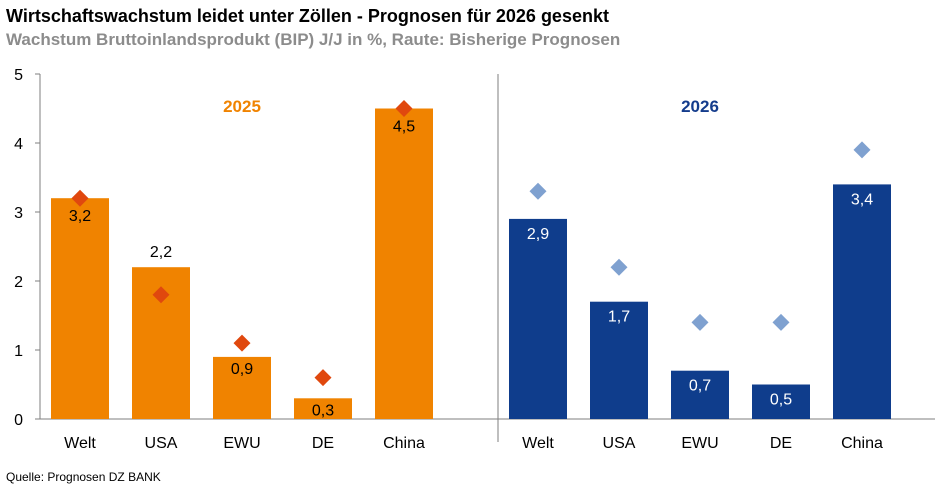 The width and height of the screenshot is (941, 493). I want to click on group-label-2025: 2025, so click(242, 106).